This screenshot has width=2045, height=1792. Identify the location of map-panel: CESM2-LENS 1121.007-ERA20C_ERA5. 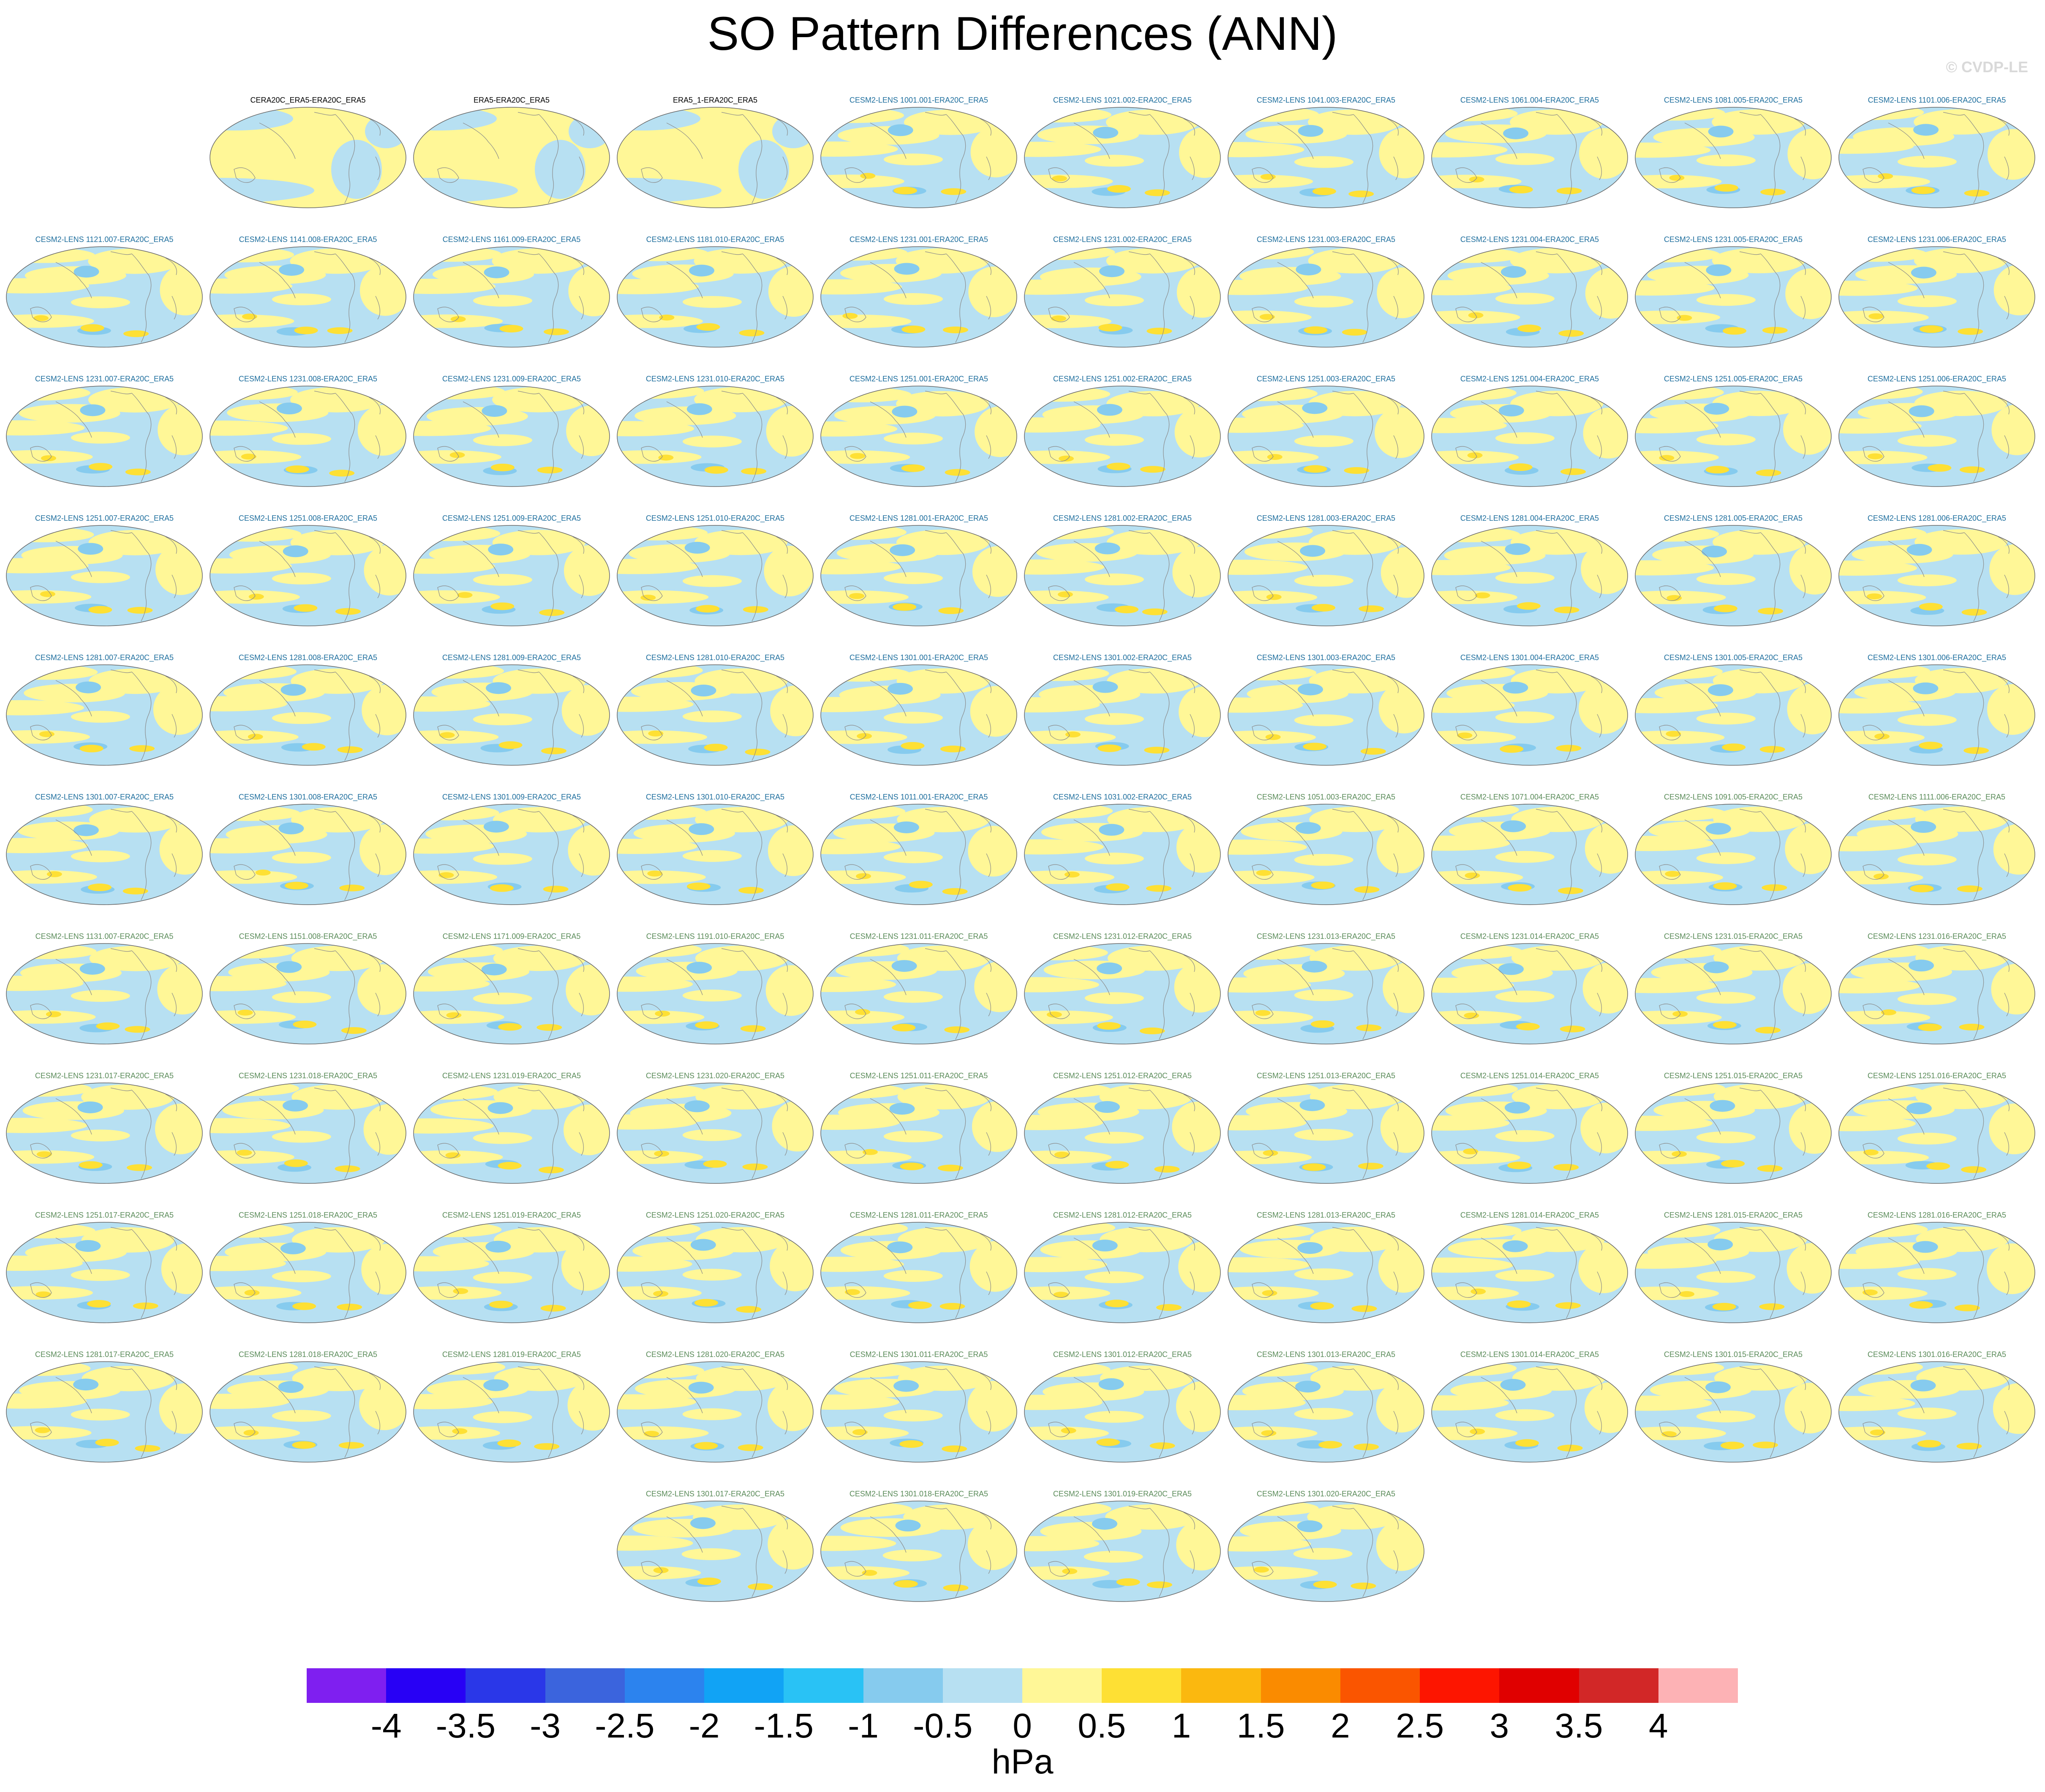
(105, 291).